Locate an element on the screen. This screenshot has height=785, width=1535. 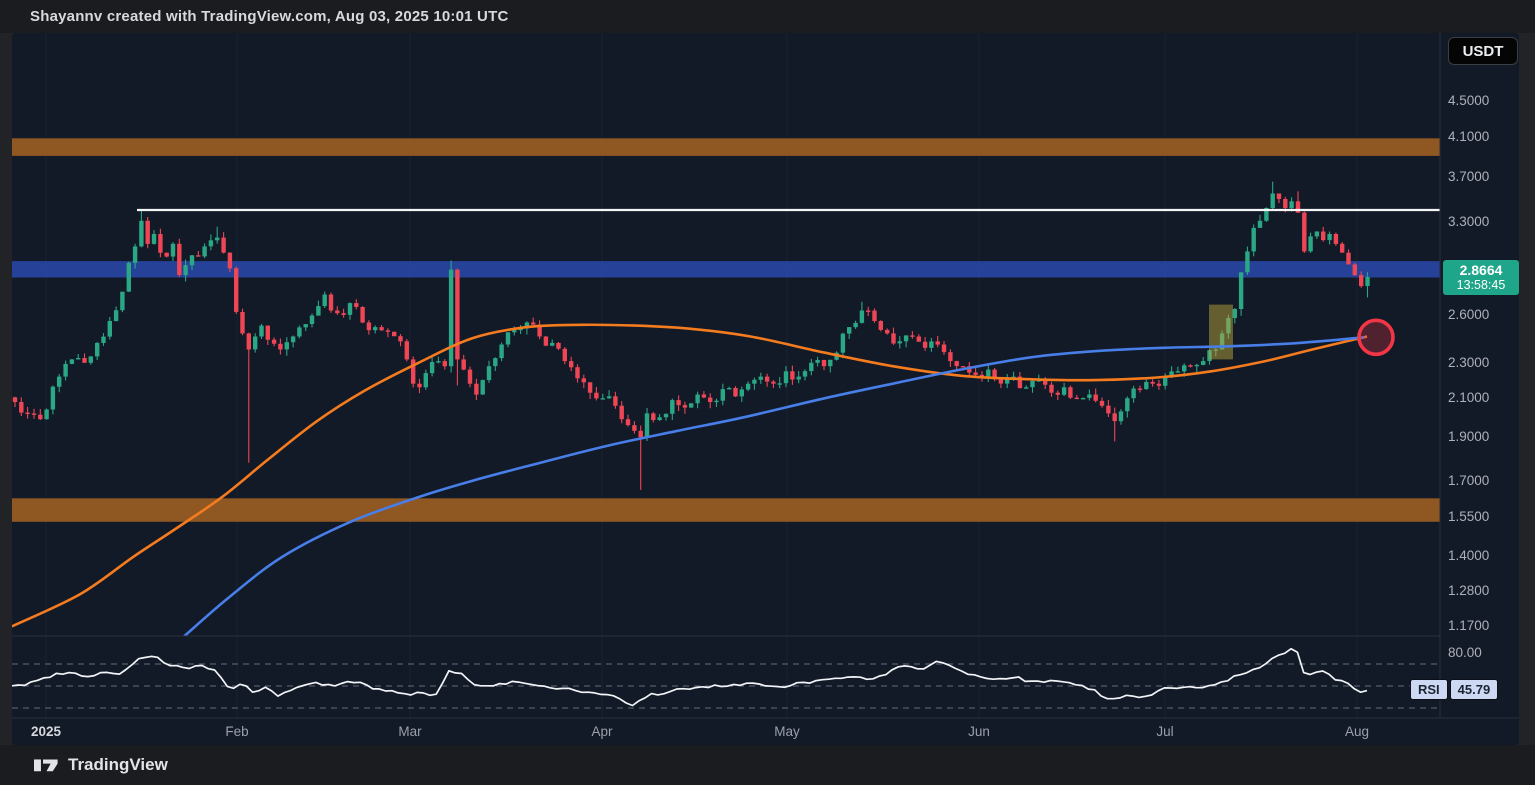
tradingview-attribution-link: TradingView is located at coordinates (101, 765).